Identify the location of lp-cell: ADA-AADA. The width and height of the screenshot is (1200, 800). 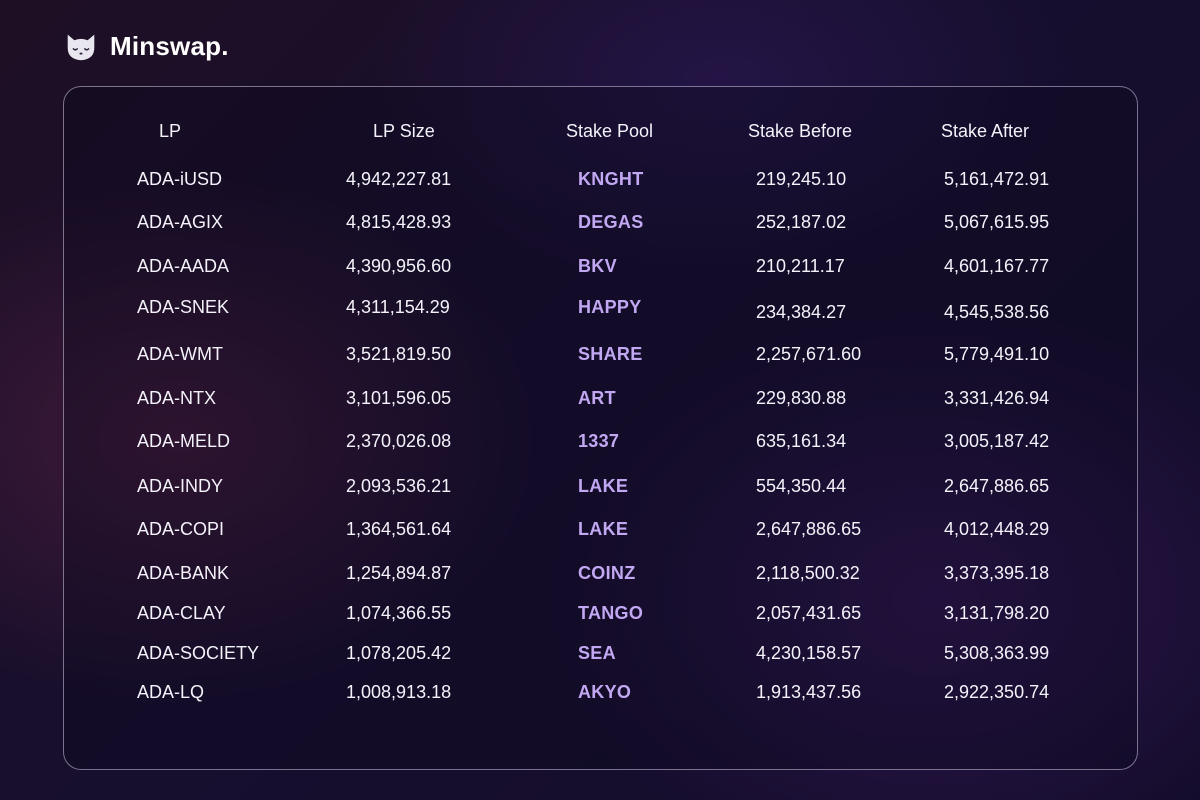
(183, 266).